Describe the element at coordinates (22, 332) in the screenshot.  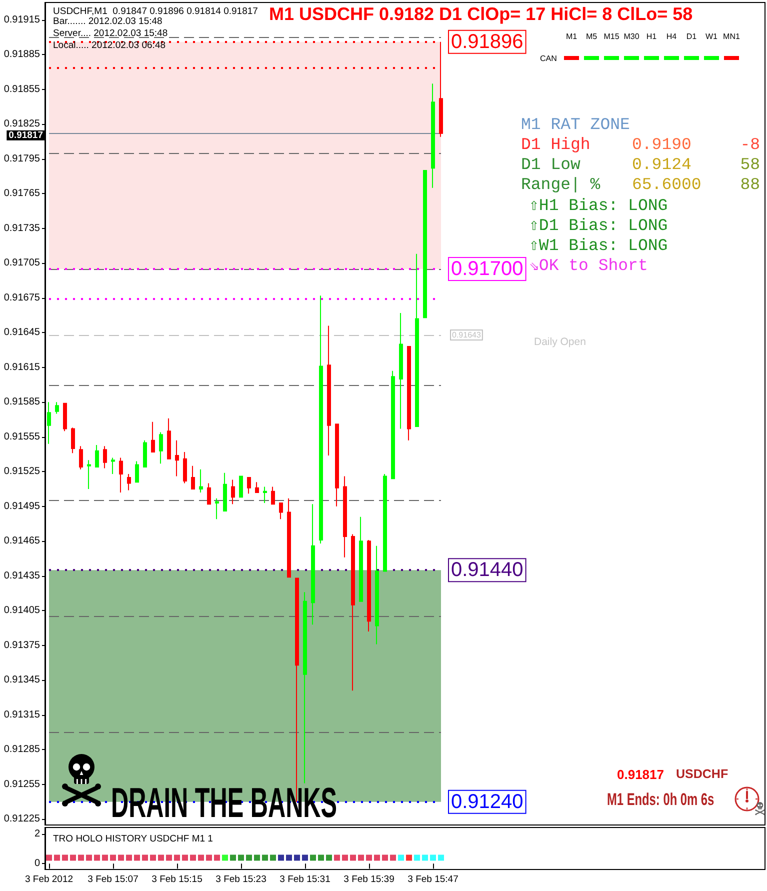
I see `y-tick-label: 0.91645` at that location.